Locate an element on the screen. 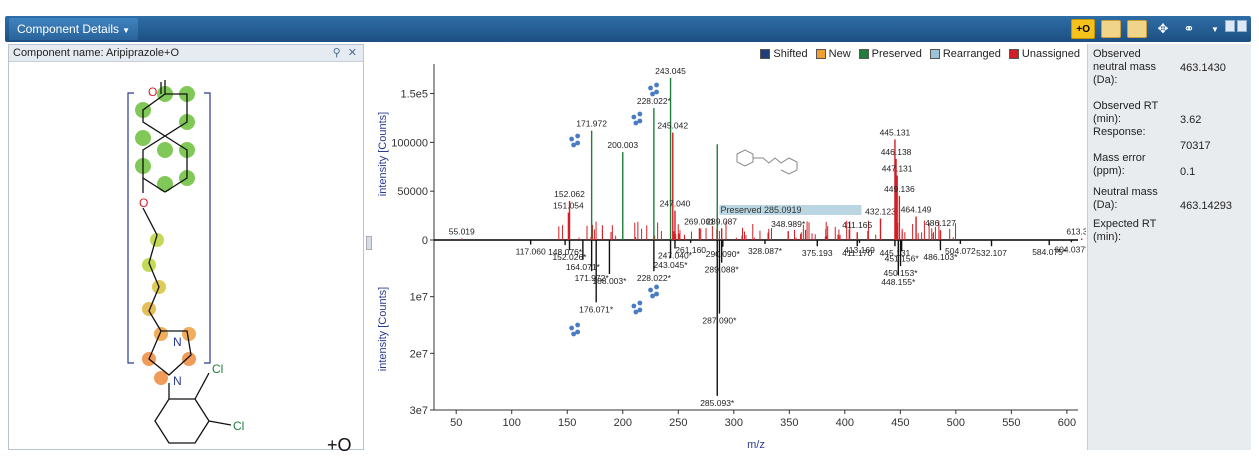 This screenshot has width=1259, height=458. legend-item-new: New is located at coordinates (833, 54).